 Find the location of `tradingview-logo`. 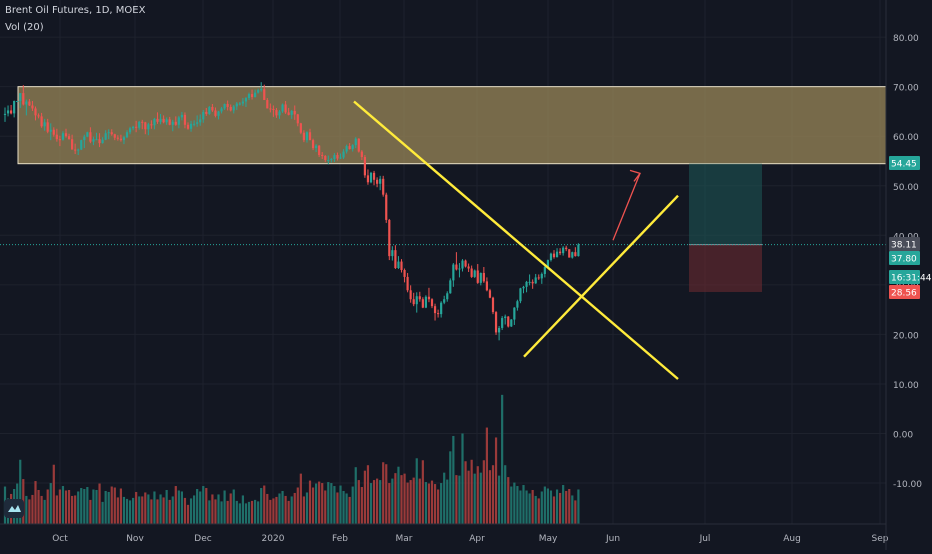

tradingview-logo is located at coordinates (14, 508).